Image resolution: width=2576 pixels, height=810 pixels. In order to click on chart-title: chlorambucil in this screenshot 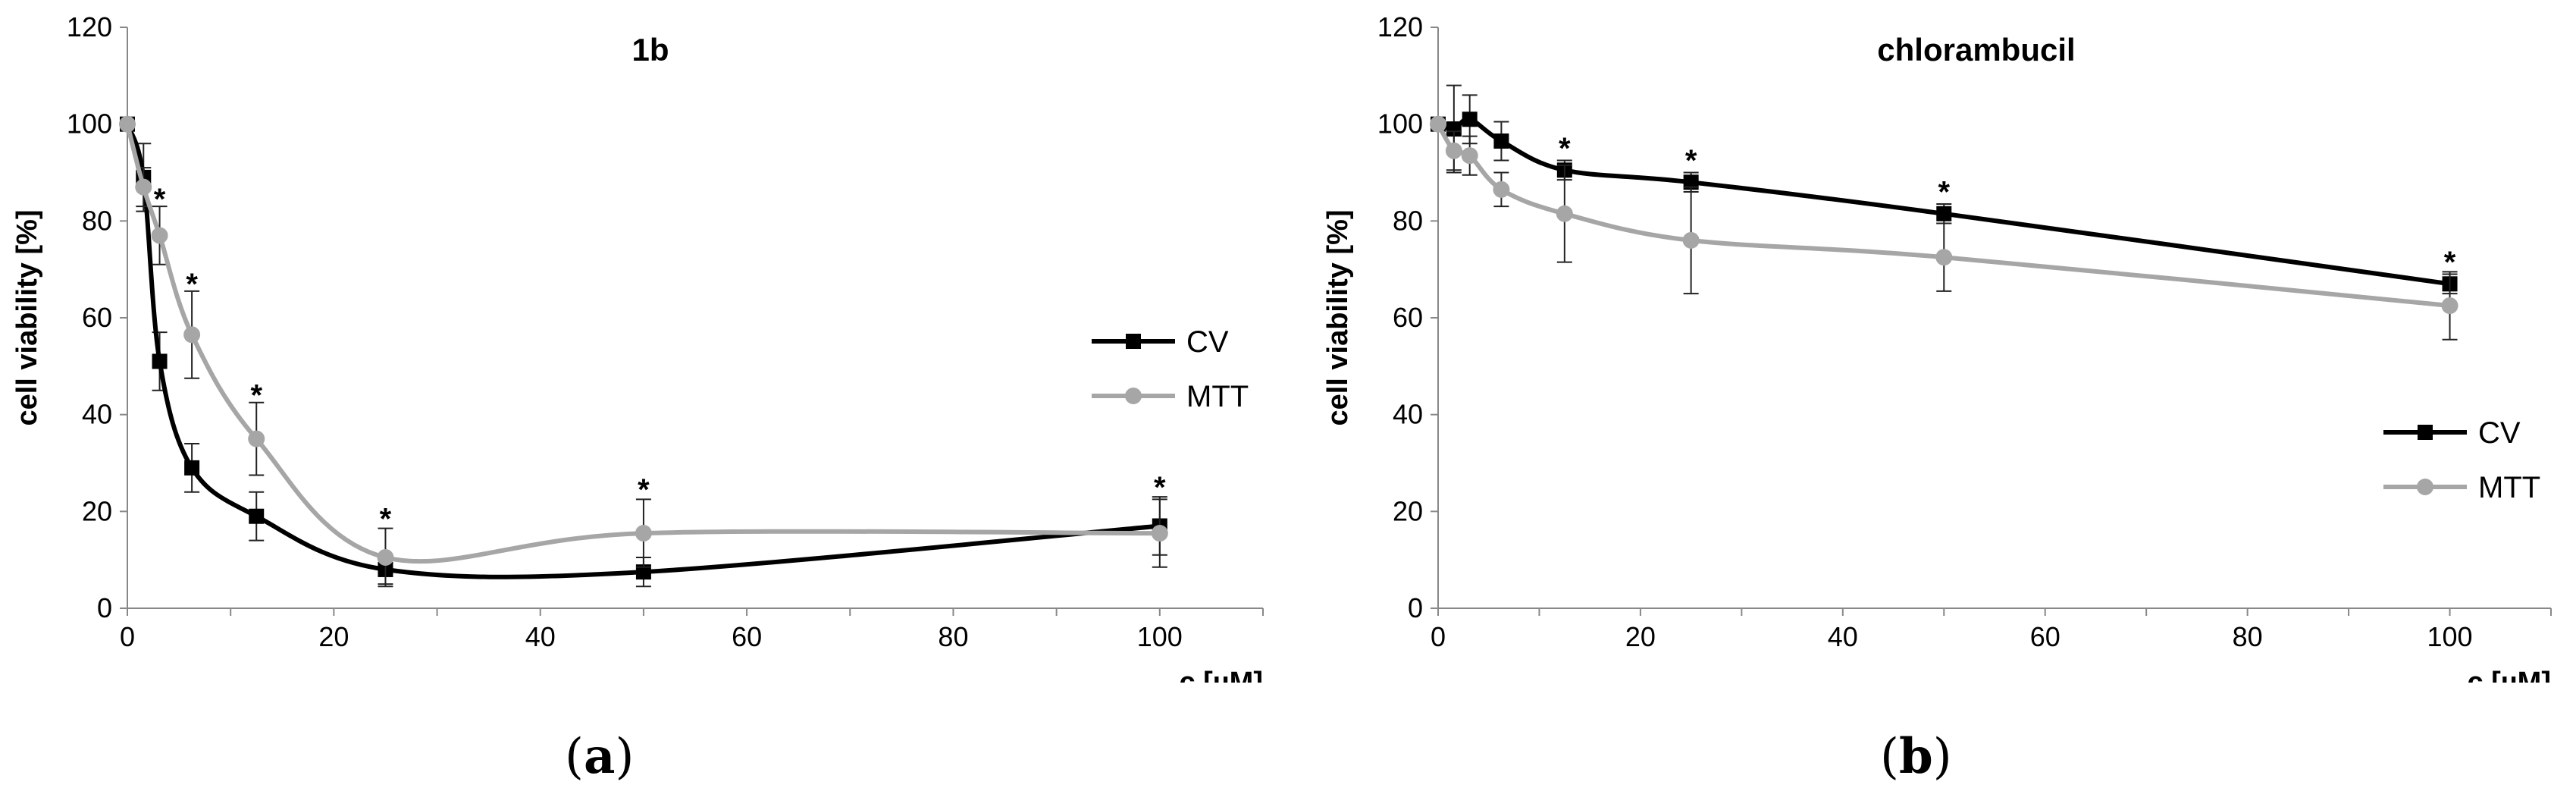, I will do `click(1976, 50)`.